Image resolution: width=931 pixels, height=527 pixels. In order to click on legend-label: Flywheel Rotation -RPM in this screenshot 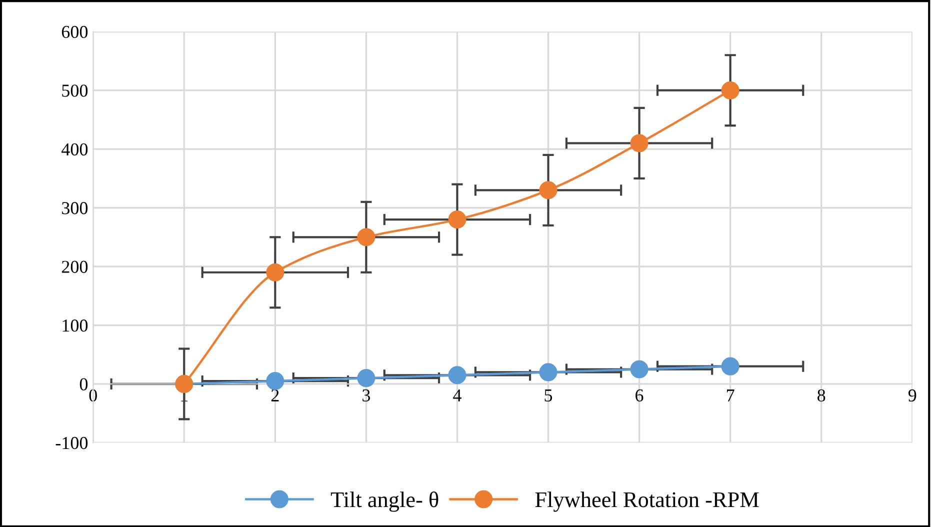, I will do `click(647, 502)`.